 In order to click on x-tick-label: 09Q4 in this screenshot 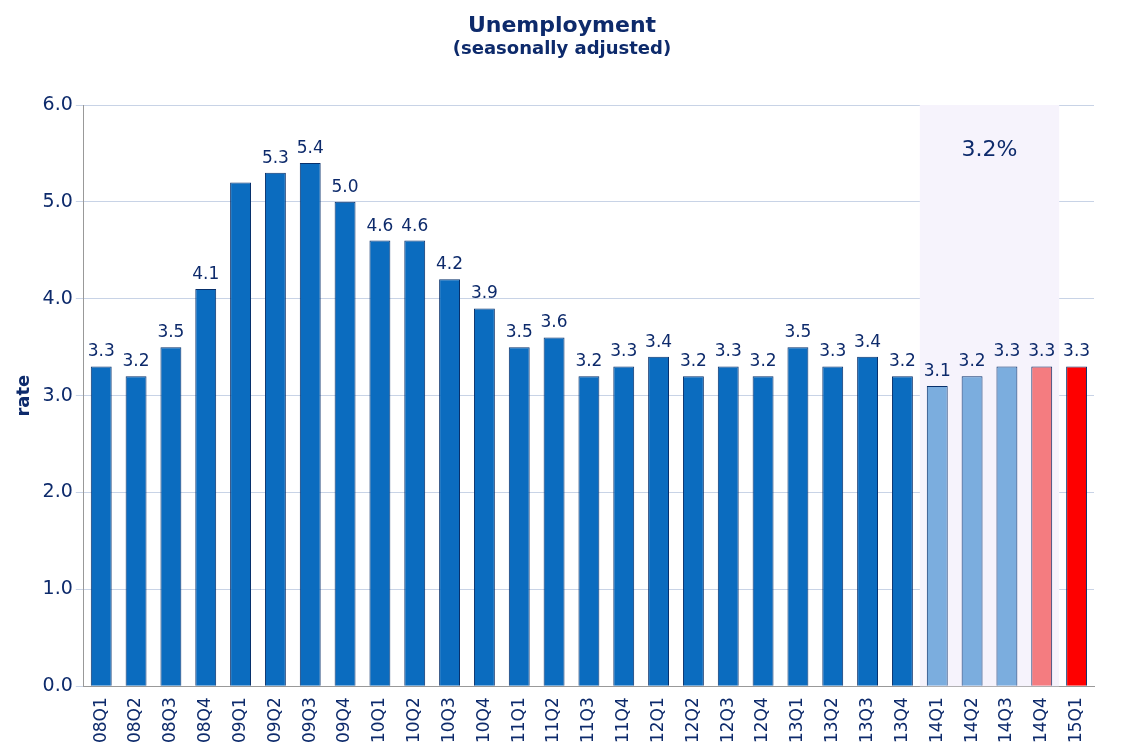, I will do `click(343, 720)`.